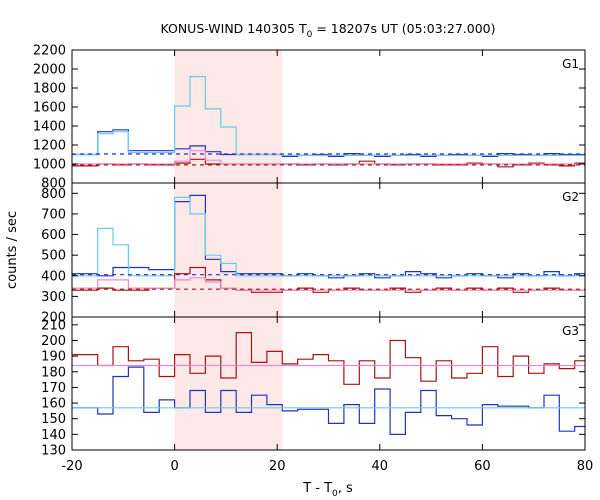 This screenshot has height=500, width=600. I want to click on panel-label: G3, so click(570, 331).